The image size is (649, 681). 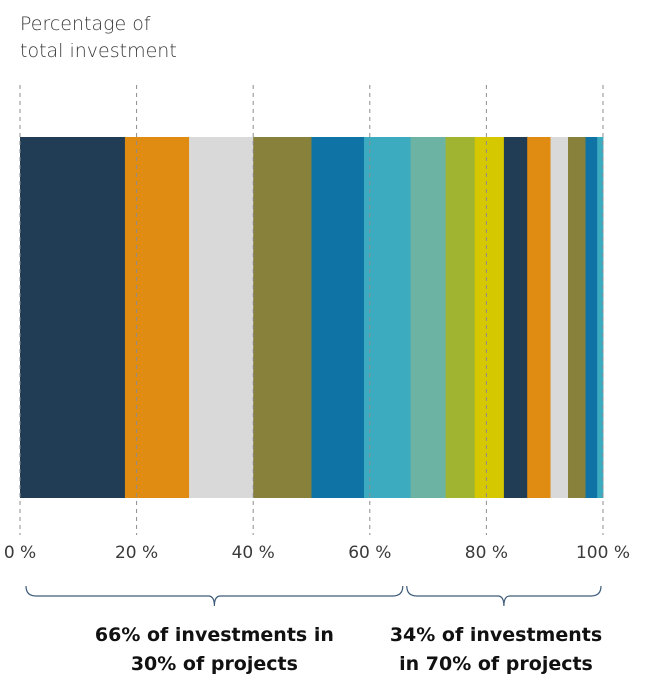 What do you see at coordinates (85, 24) in the screenshot?
I see `y-axis-title-line-1: Percentage of` at bounding box center [85, 24].